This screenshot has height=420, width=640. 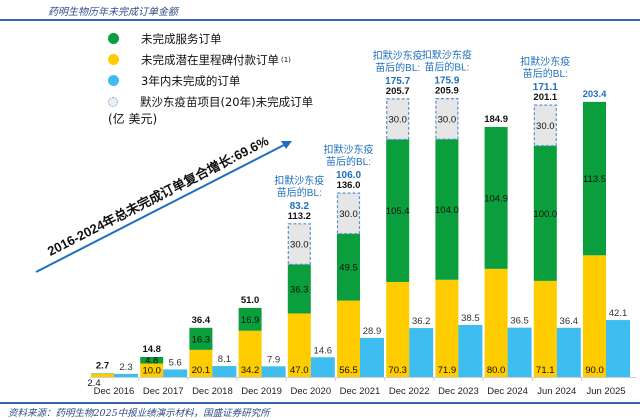 I want to click on data-label-service: 104.9, so click(x=496, y=198).